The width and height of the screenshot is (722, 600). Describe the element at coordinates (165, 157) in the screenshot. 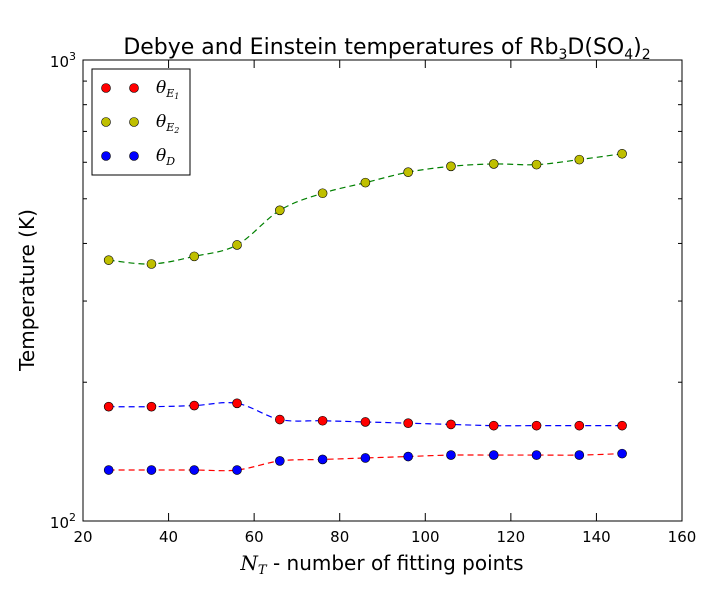

I see `legend-label: θD` at that location.